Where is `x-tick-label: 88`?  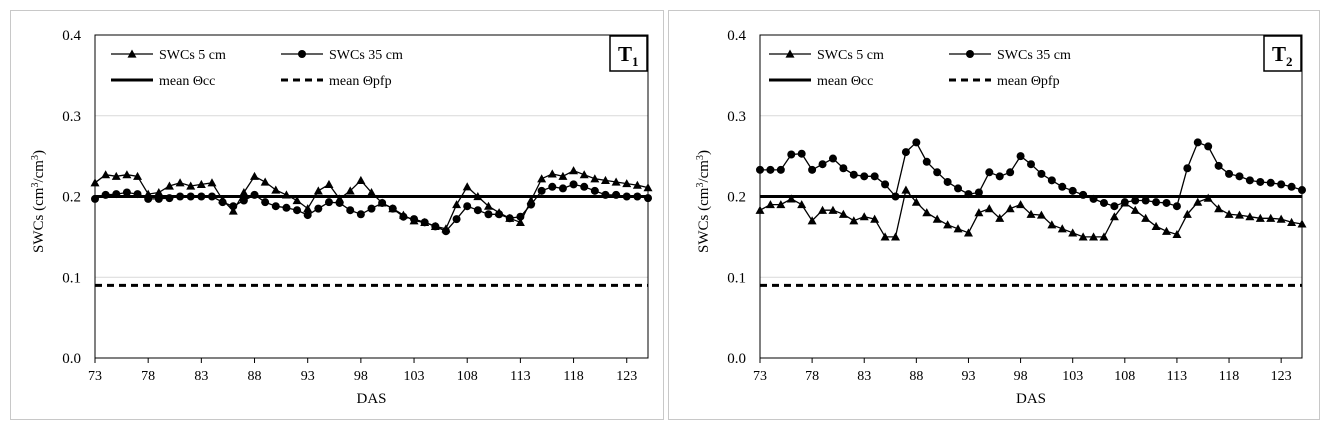 x-tick-label: 88 is located at coordinates (255, 376).